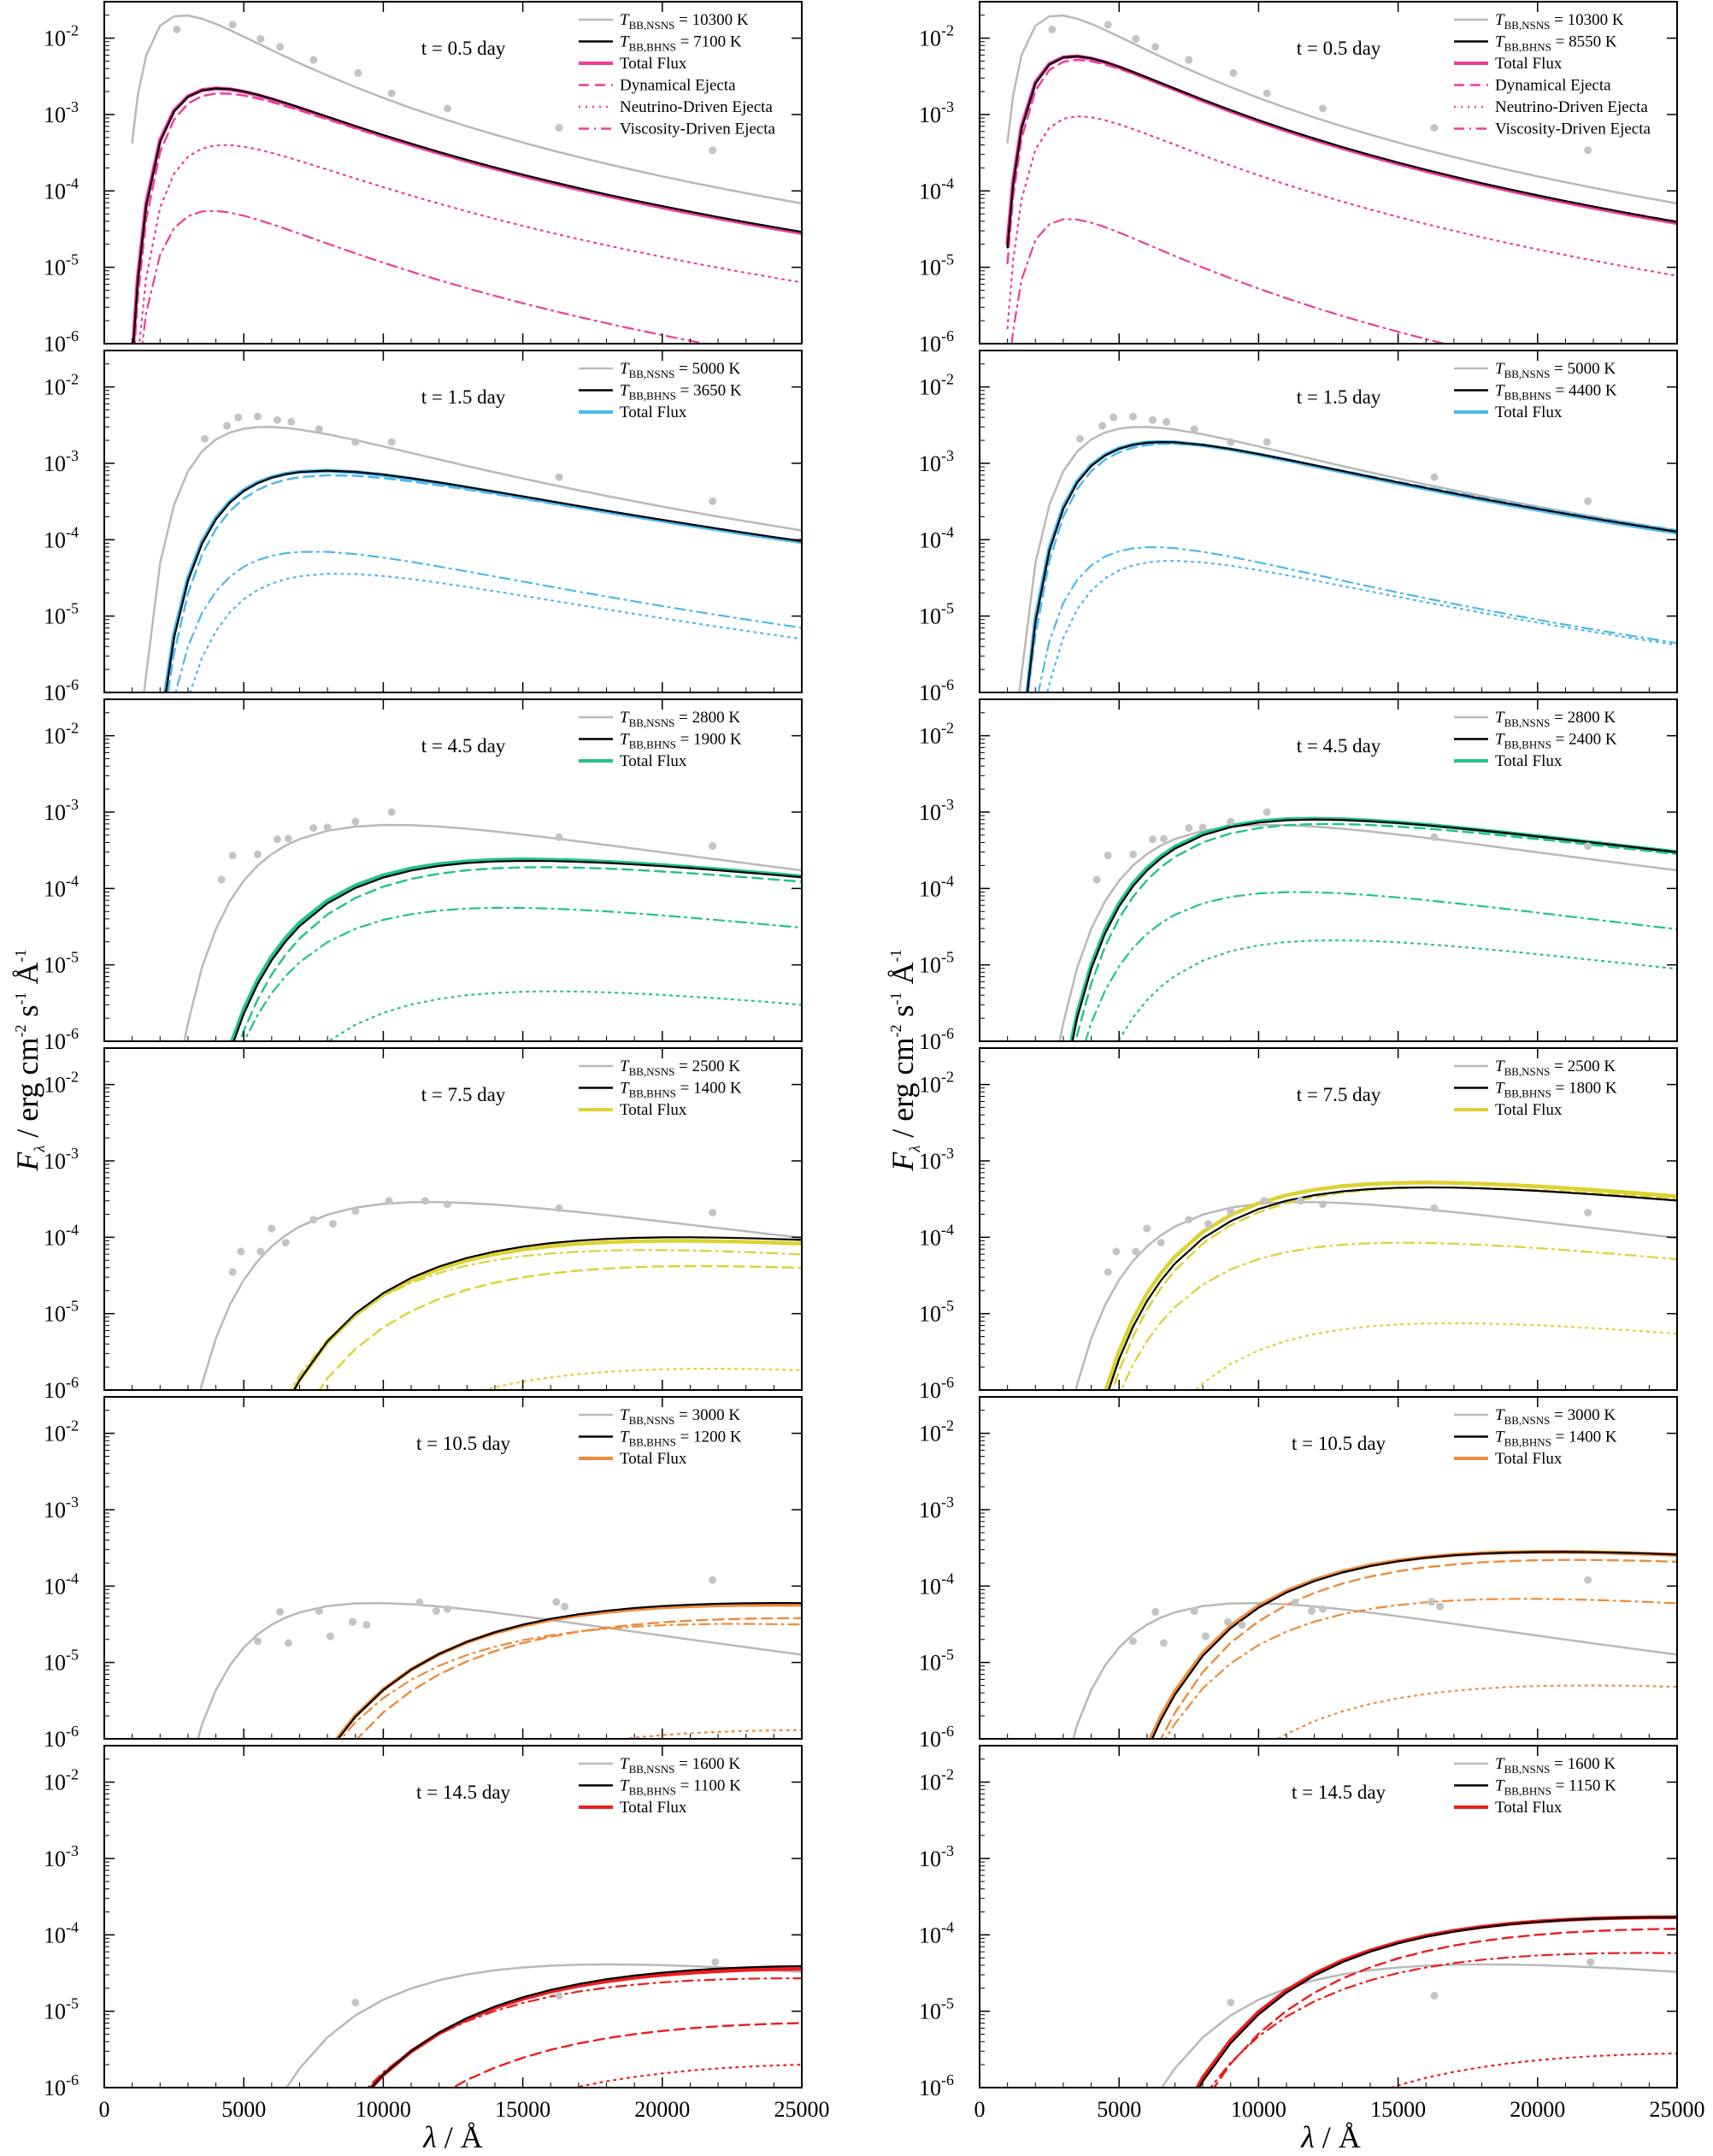  I want to click on panel-frame, so click(1328, 870).